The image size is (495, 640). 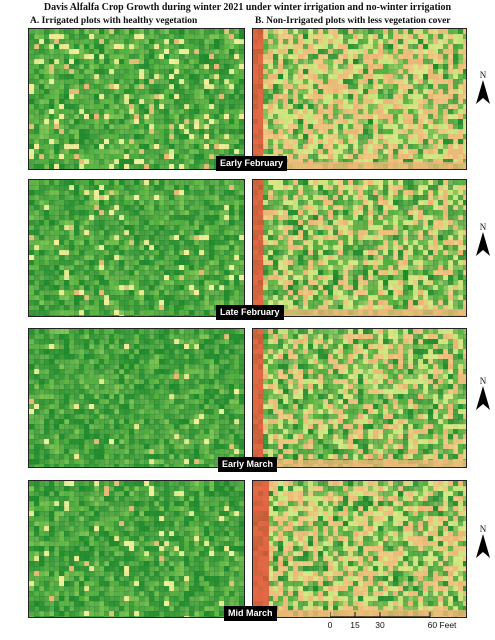 I want to click on panel-nonirrigated-early-march, so click(x=359, y=398).